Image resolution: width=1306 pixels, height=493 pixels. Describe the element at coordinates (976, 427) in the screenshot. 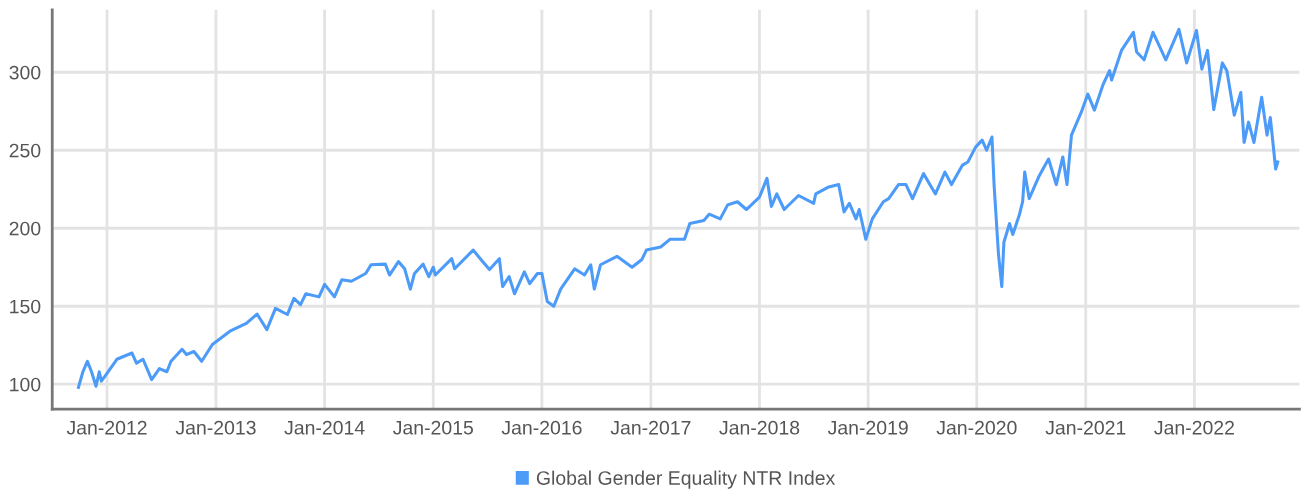

I see `x-tick-label: Jan-2020` at that location.